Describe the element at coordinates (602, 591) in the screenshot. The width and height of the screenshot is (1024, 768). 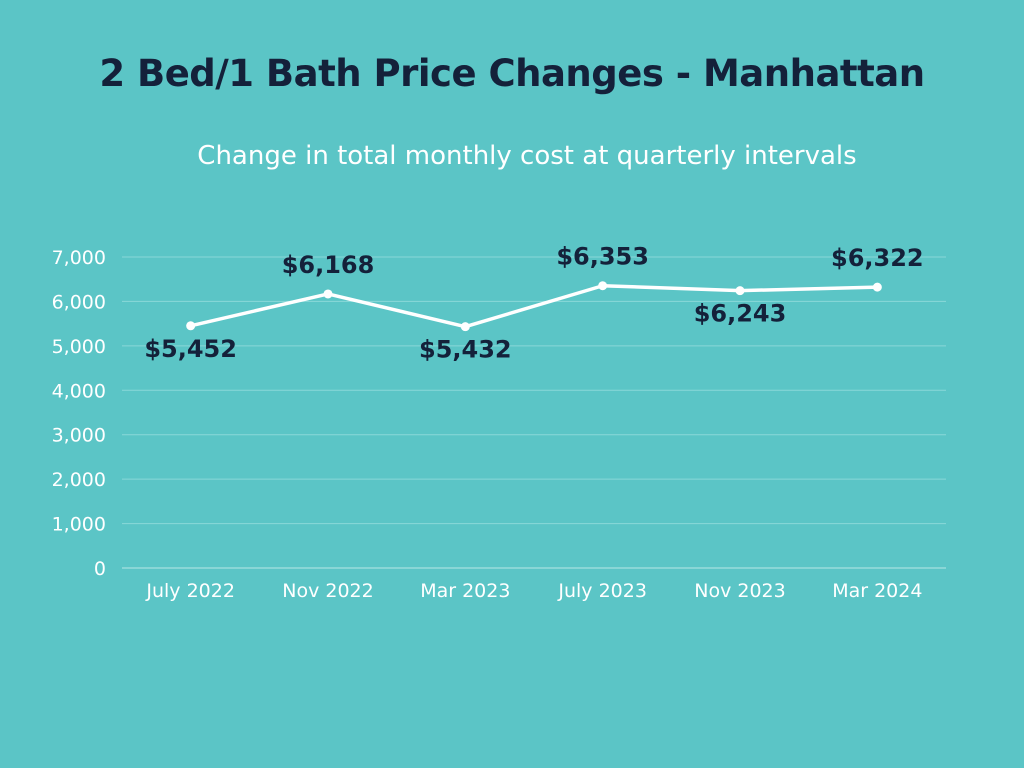
I see `x-tick-label: July 2023` at that location.